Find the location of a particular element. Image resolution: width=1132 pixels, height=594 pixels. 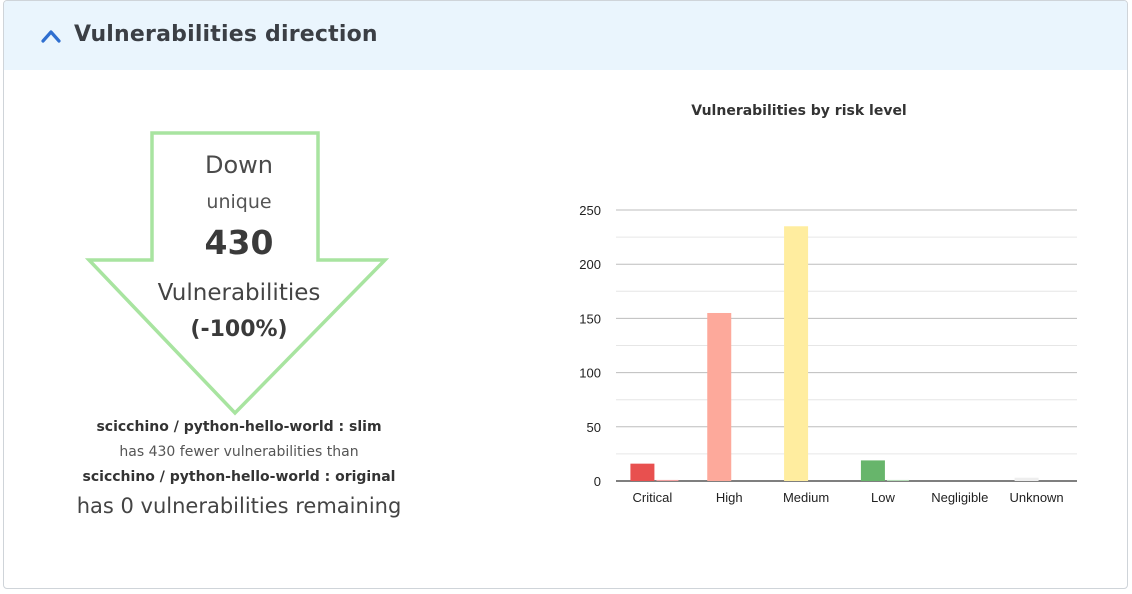

x-category-label: Unknown is located at coordinates (1036, 497).